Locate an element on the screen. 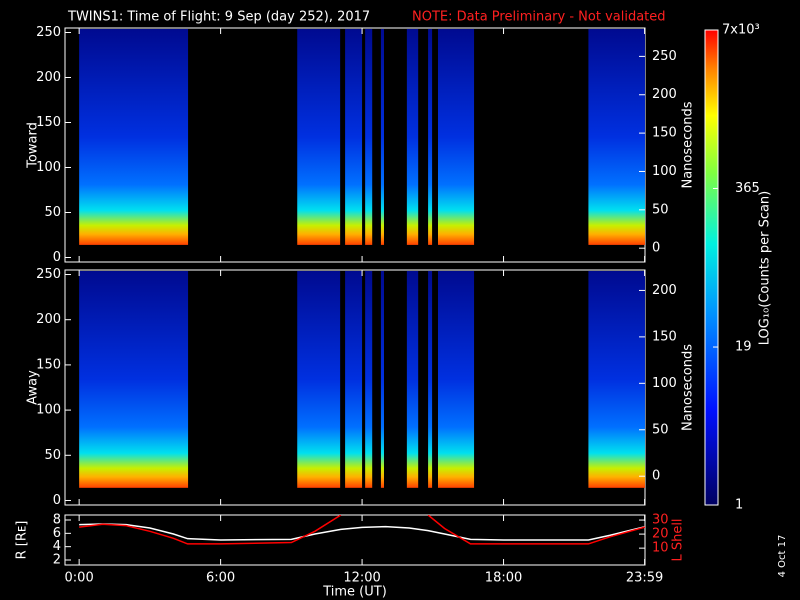  y-tick-label: 6 is located at coordinates (57, 533).